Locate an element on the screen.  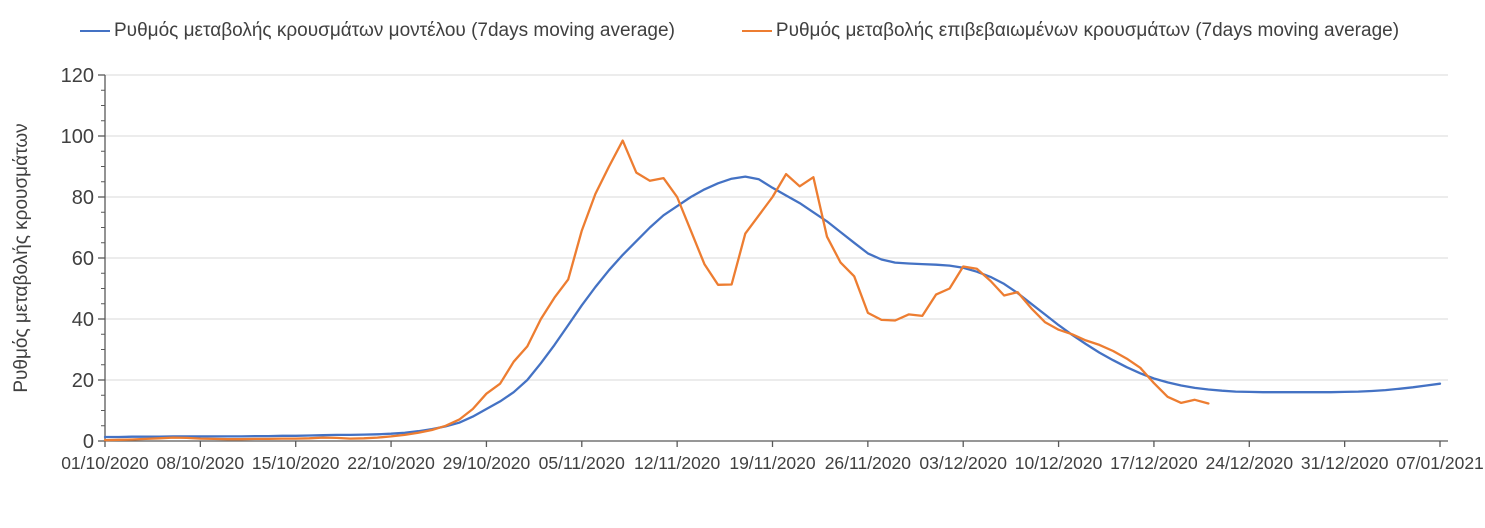
y-tick-label: 100 is located at coordinates (77, 137).